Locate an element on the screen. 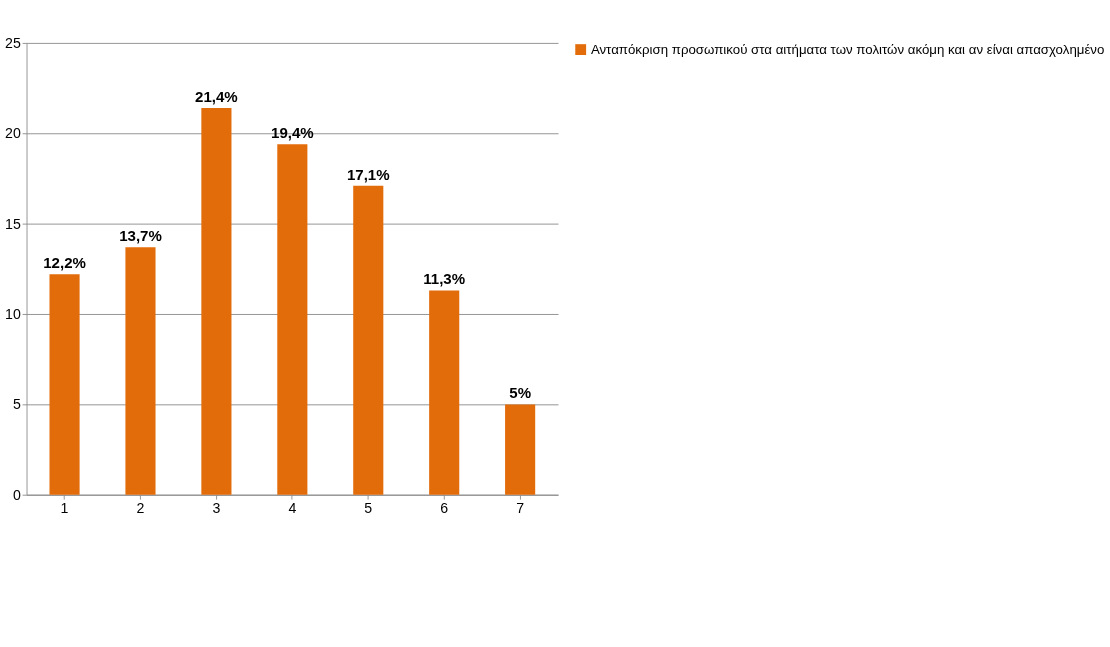 The height and width of the screenshot is (647, 1110). y-tick-label: 10 is located at coordinates (13, 313).